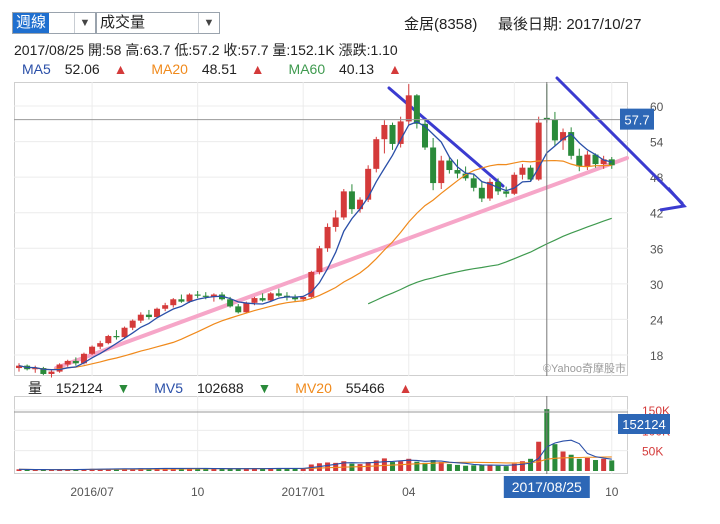  Describe the element at coordinates (358, 388) in the screenshot. I see `mv20-legend: MV20 55466 ▲` at that location.